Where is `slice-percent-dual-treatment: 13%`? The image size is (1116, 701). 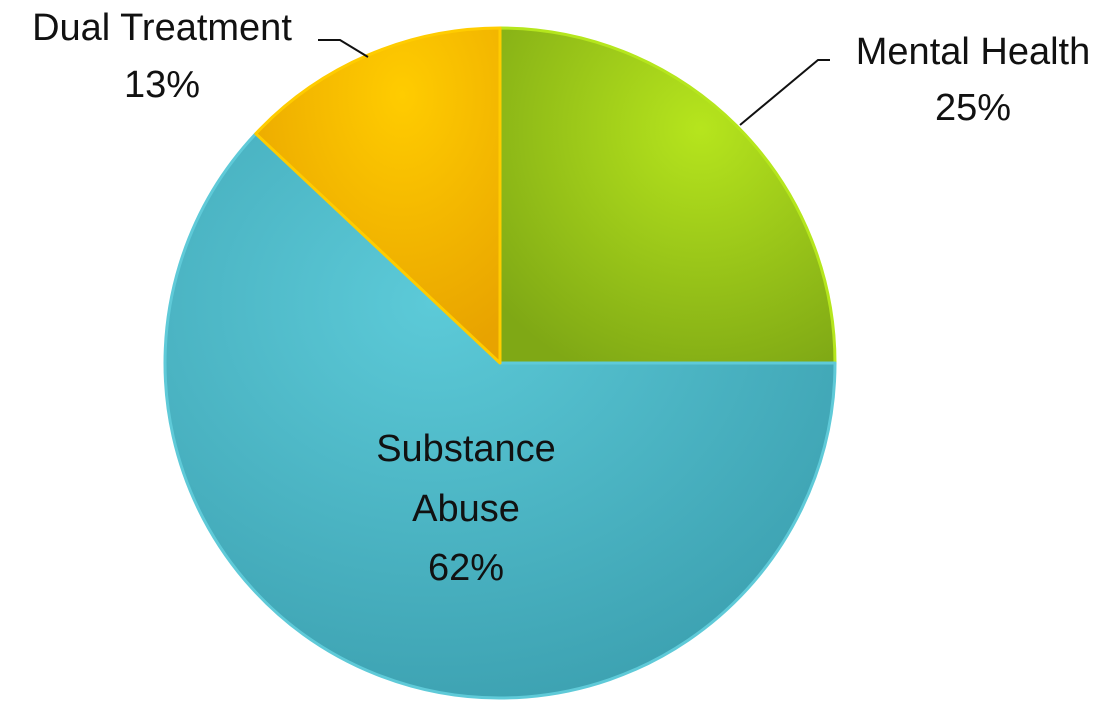 slice-percent-dual-treatment: 13% is located at coordinates (162, 85).